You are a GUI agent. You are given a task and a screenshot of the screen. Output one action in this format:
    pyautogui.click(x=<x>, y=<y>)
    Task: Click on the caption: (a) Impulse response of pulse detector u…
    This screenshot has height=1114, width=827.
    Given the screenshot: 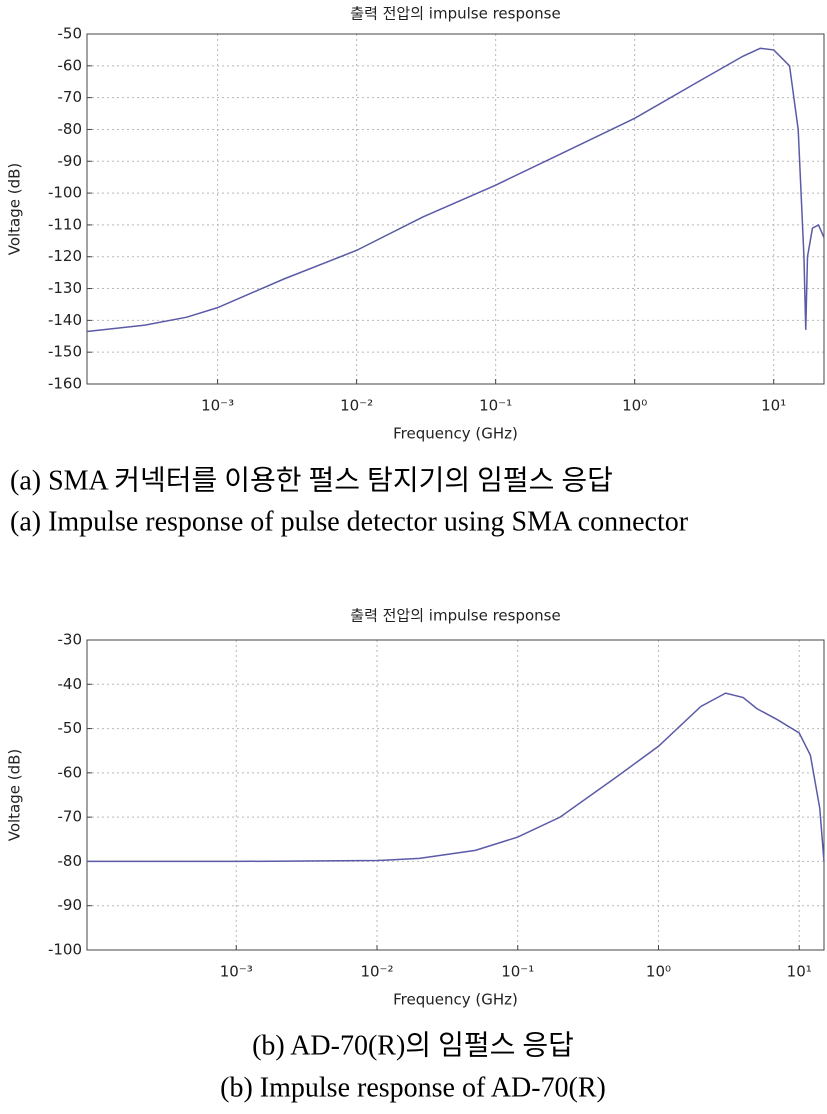 What is the action you would take?
    pyautogui.click(x=349, y=521)
    